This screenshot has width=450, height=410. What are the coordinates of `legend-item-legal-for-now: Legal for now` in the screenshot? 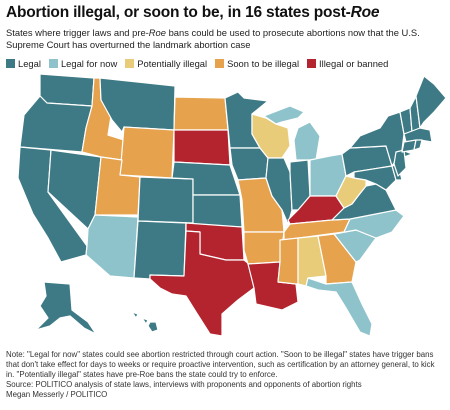 It's located at (83, 63).